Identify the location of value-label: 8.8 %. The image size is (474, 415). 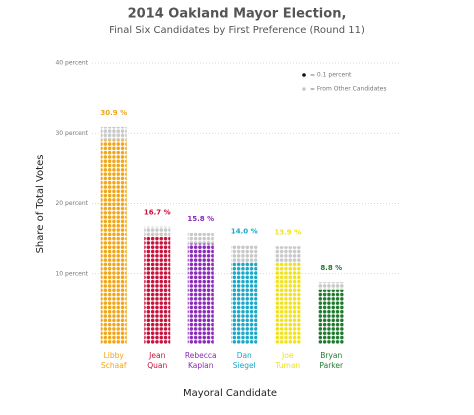
(331, 268).